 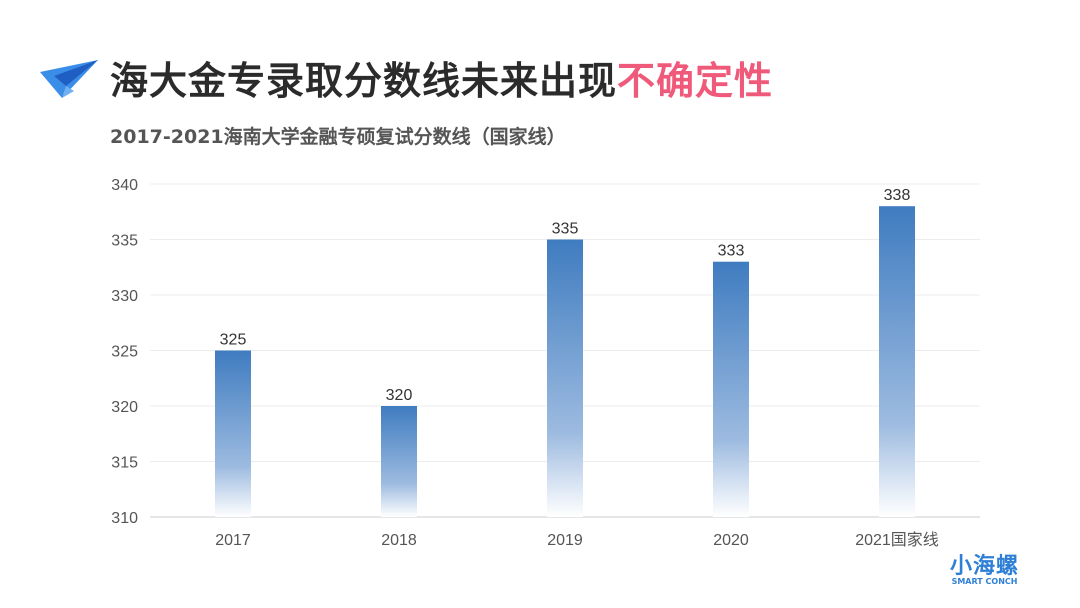 What do you see at coordinates (124, 518) in the screenshot?
I see `y-tick-label: 310` at bounding box center [124, 518].